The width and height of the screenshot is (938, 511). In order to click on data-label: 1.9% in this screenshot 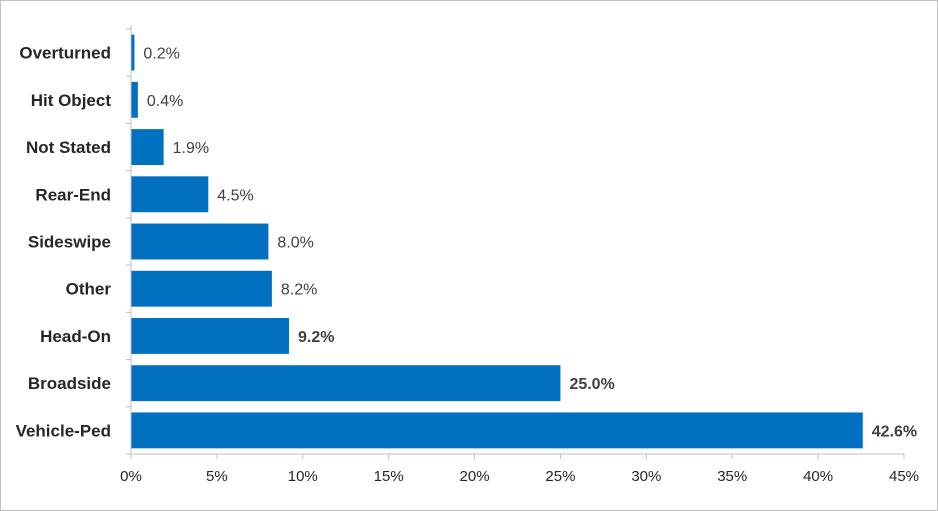, I will do `click(191, 148)`.